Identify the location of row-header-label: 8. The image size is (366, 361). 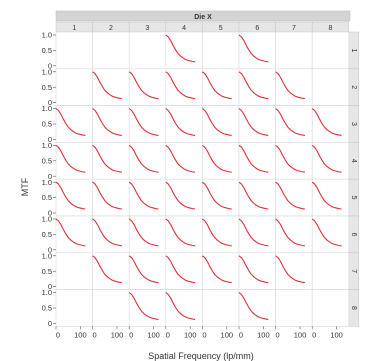
(353, 308).